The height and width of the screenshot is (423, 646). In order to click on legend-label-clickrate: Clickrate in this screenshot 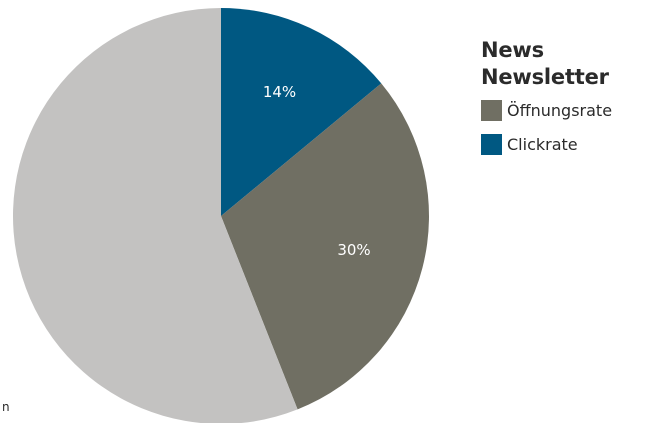, I will do `click(542, 144)`.